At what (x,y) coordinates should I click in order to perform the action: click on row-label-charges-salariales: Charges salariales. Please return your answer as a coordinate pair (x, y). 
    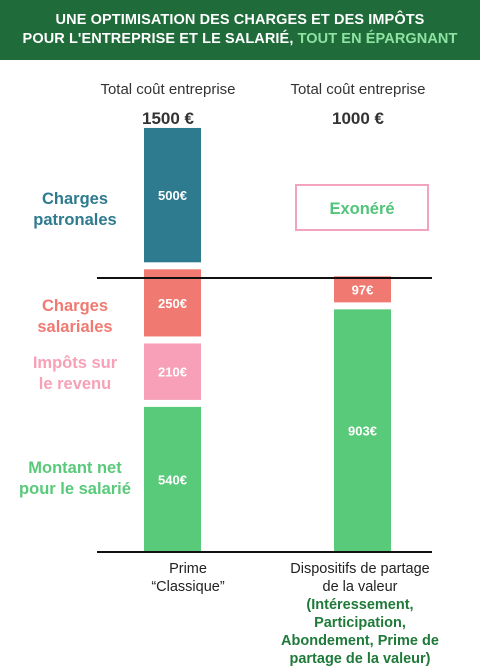
    Looking at the image, I should click on (75, 317).